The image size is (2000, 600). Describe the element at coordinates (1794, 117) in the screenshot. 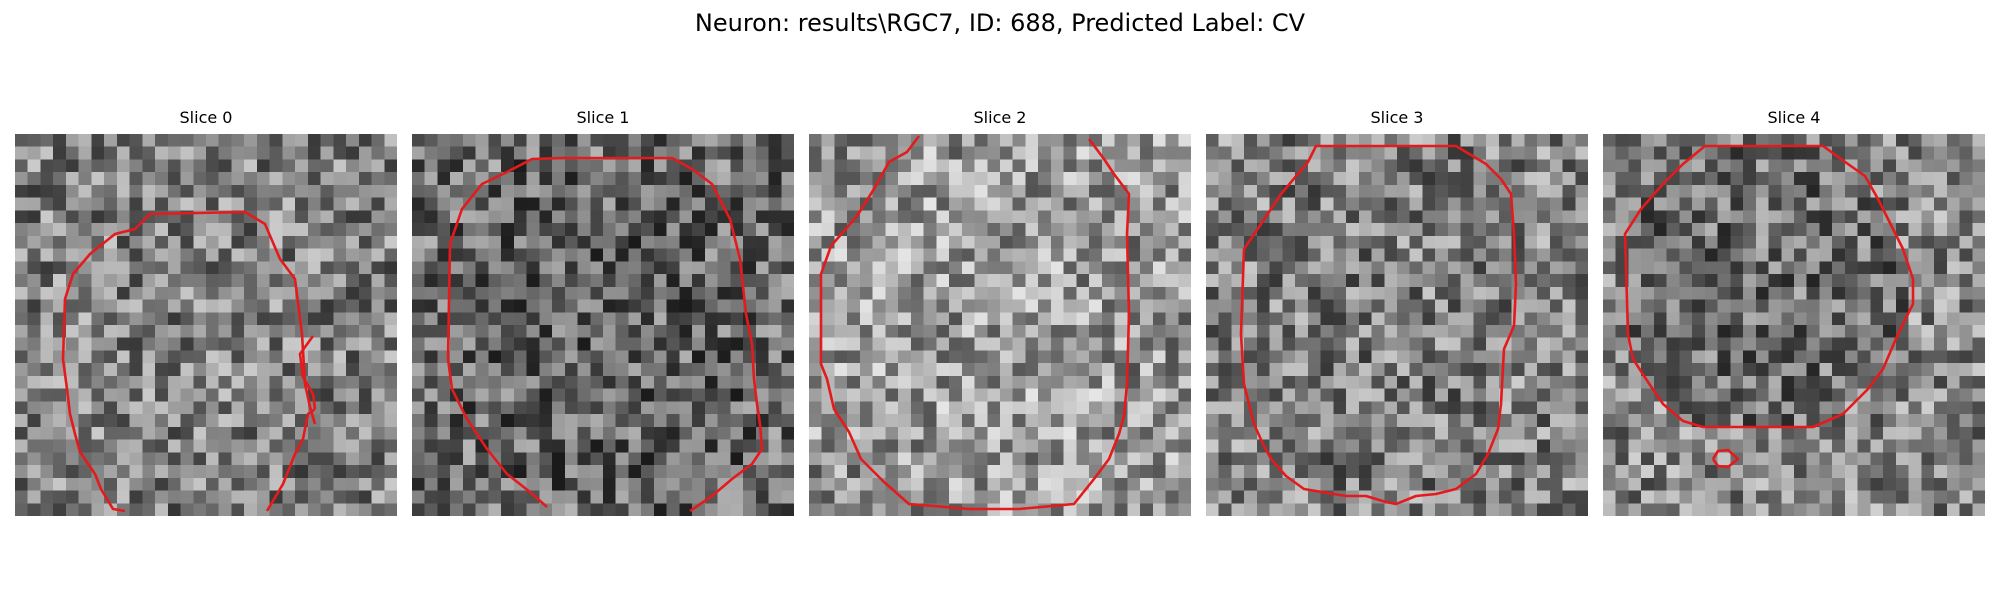

I see `slice-title: Slice 4` at that location.